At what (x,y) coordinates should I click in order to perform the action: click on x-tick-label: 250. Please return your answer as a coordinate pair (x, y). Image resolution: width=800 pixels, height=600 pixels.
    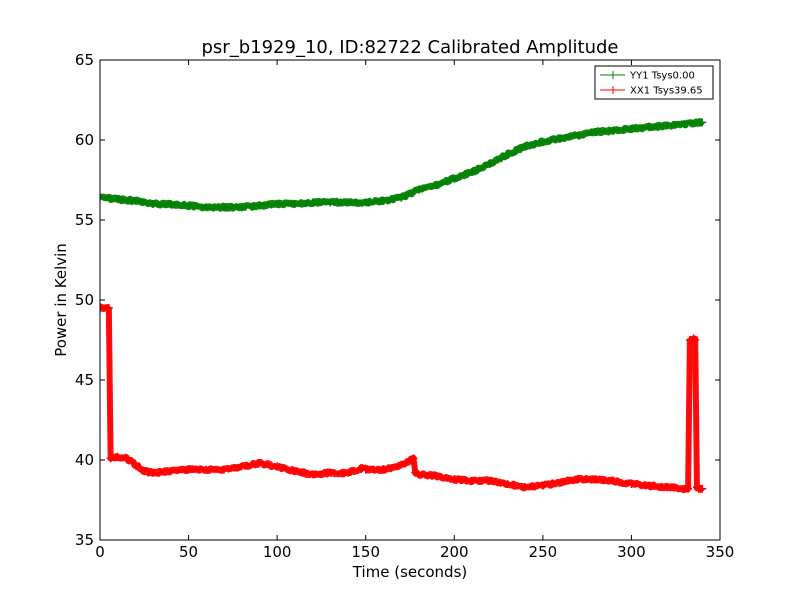
    Looking at the image, I should click on (543, 552).